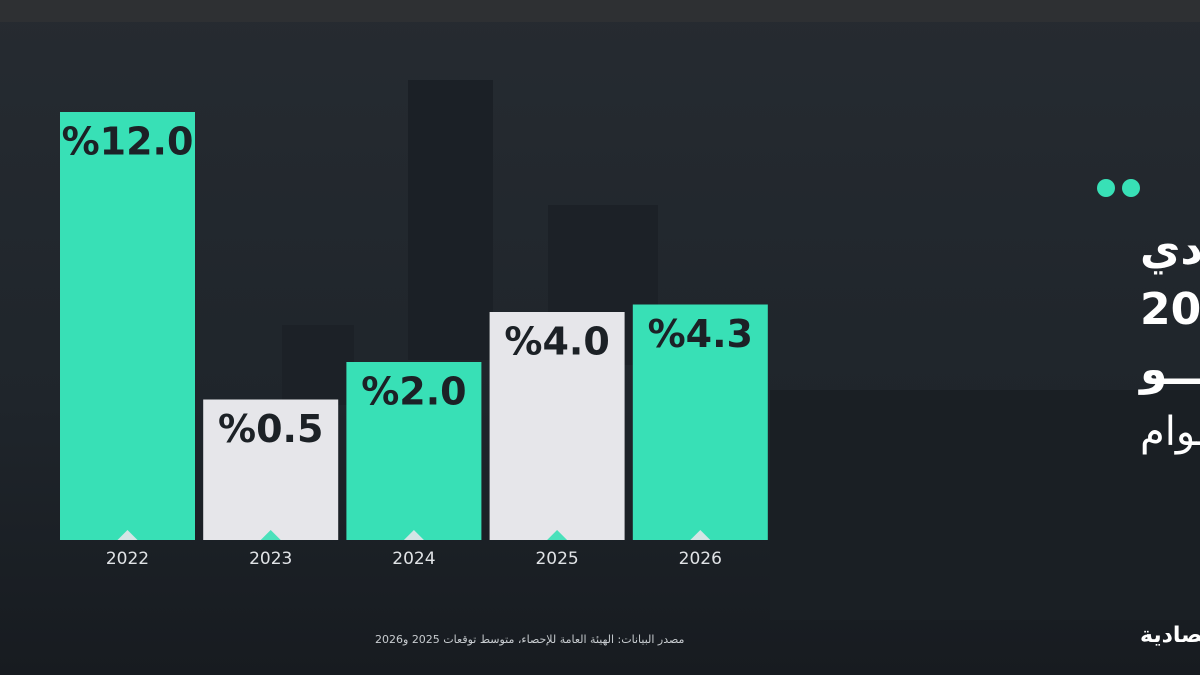  What do you see at coordinates (318, 365) in the screenshot?
I see `building-silhouette` at bounding box center [318, 365].